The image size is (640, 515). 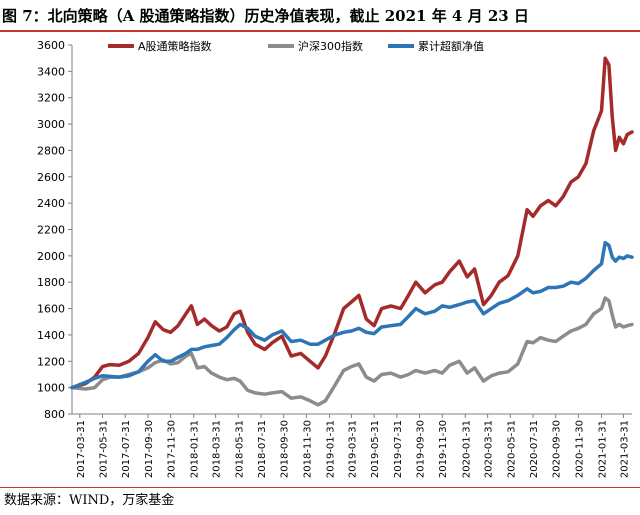 I want to click on x-tick-label: 2017-03-31, so click(x=81, y=449).